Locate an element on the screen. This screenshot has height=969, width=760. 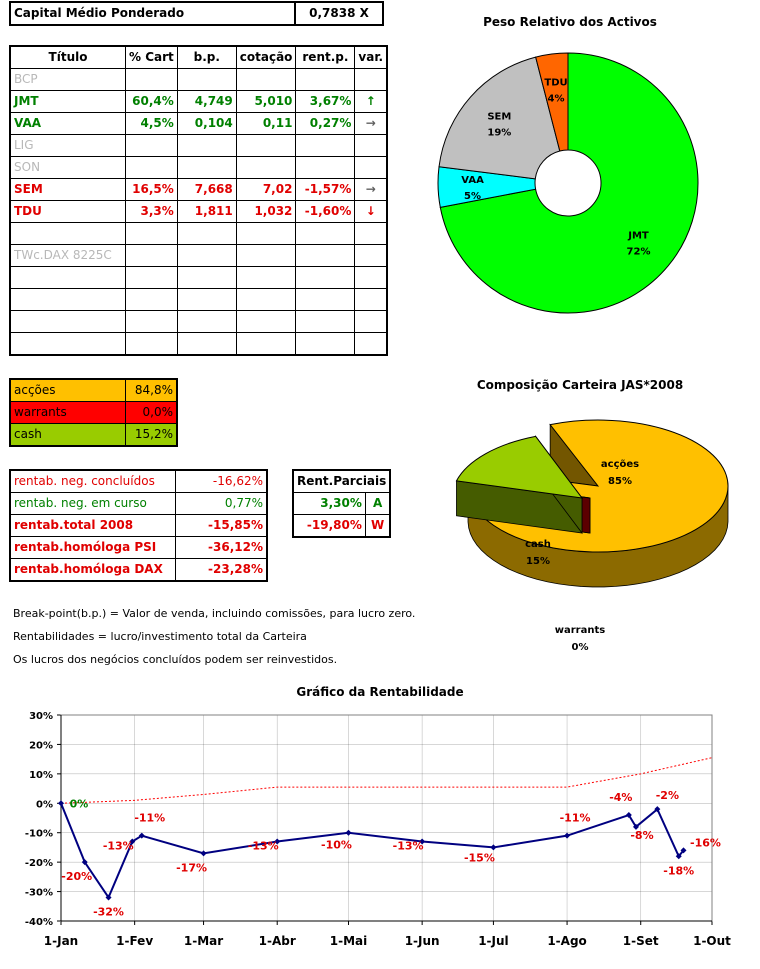
allocation-table: acções 84,8% warrants 0,0% cash 15,2% is located at coordinates (93, 412).